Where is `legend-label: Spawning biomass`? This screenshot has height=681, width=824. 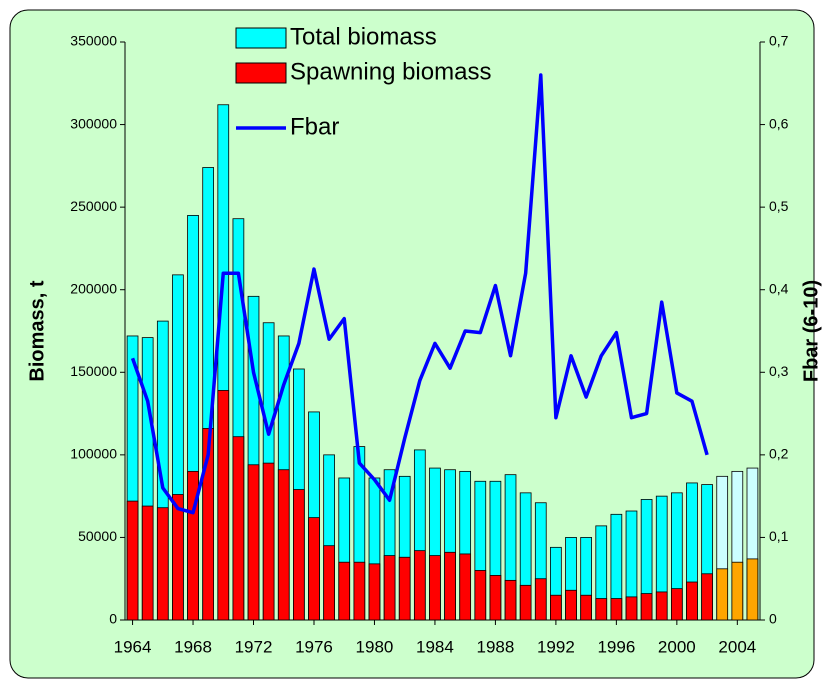 legend-label: Spawning biomass is located at coordinates (390, 71).